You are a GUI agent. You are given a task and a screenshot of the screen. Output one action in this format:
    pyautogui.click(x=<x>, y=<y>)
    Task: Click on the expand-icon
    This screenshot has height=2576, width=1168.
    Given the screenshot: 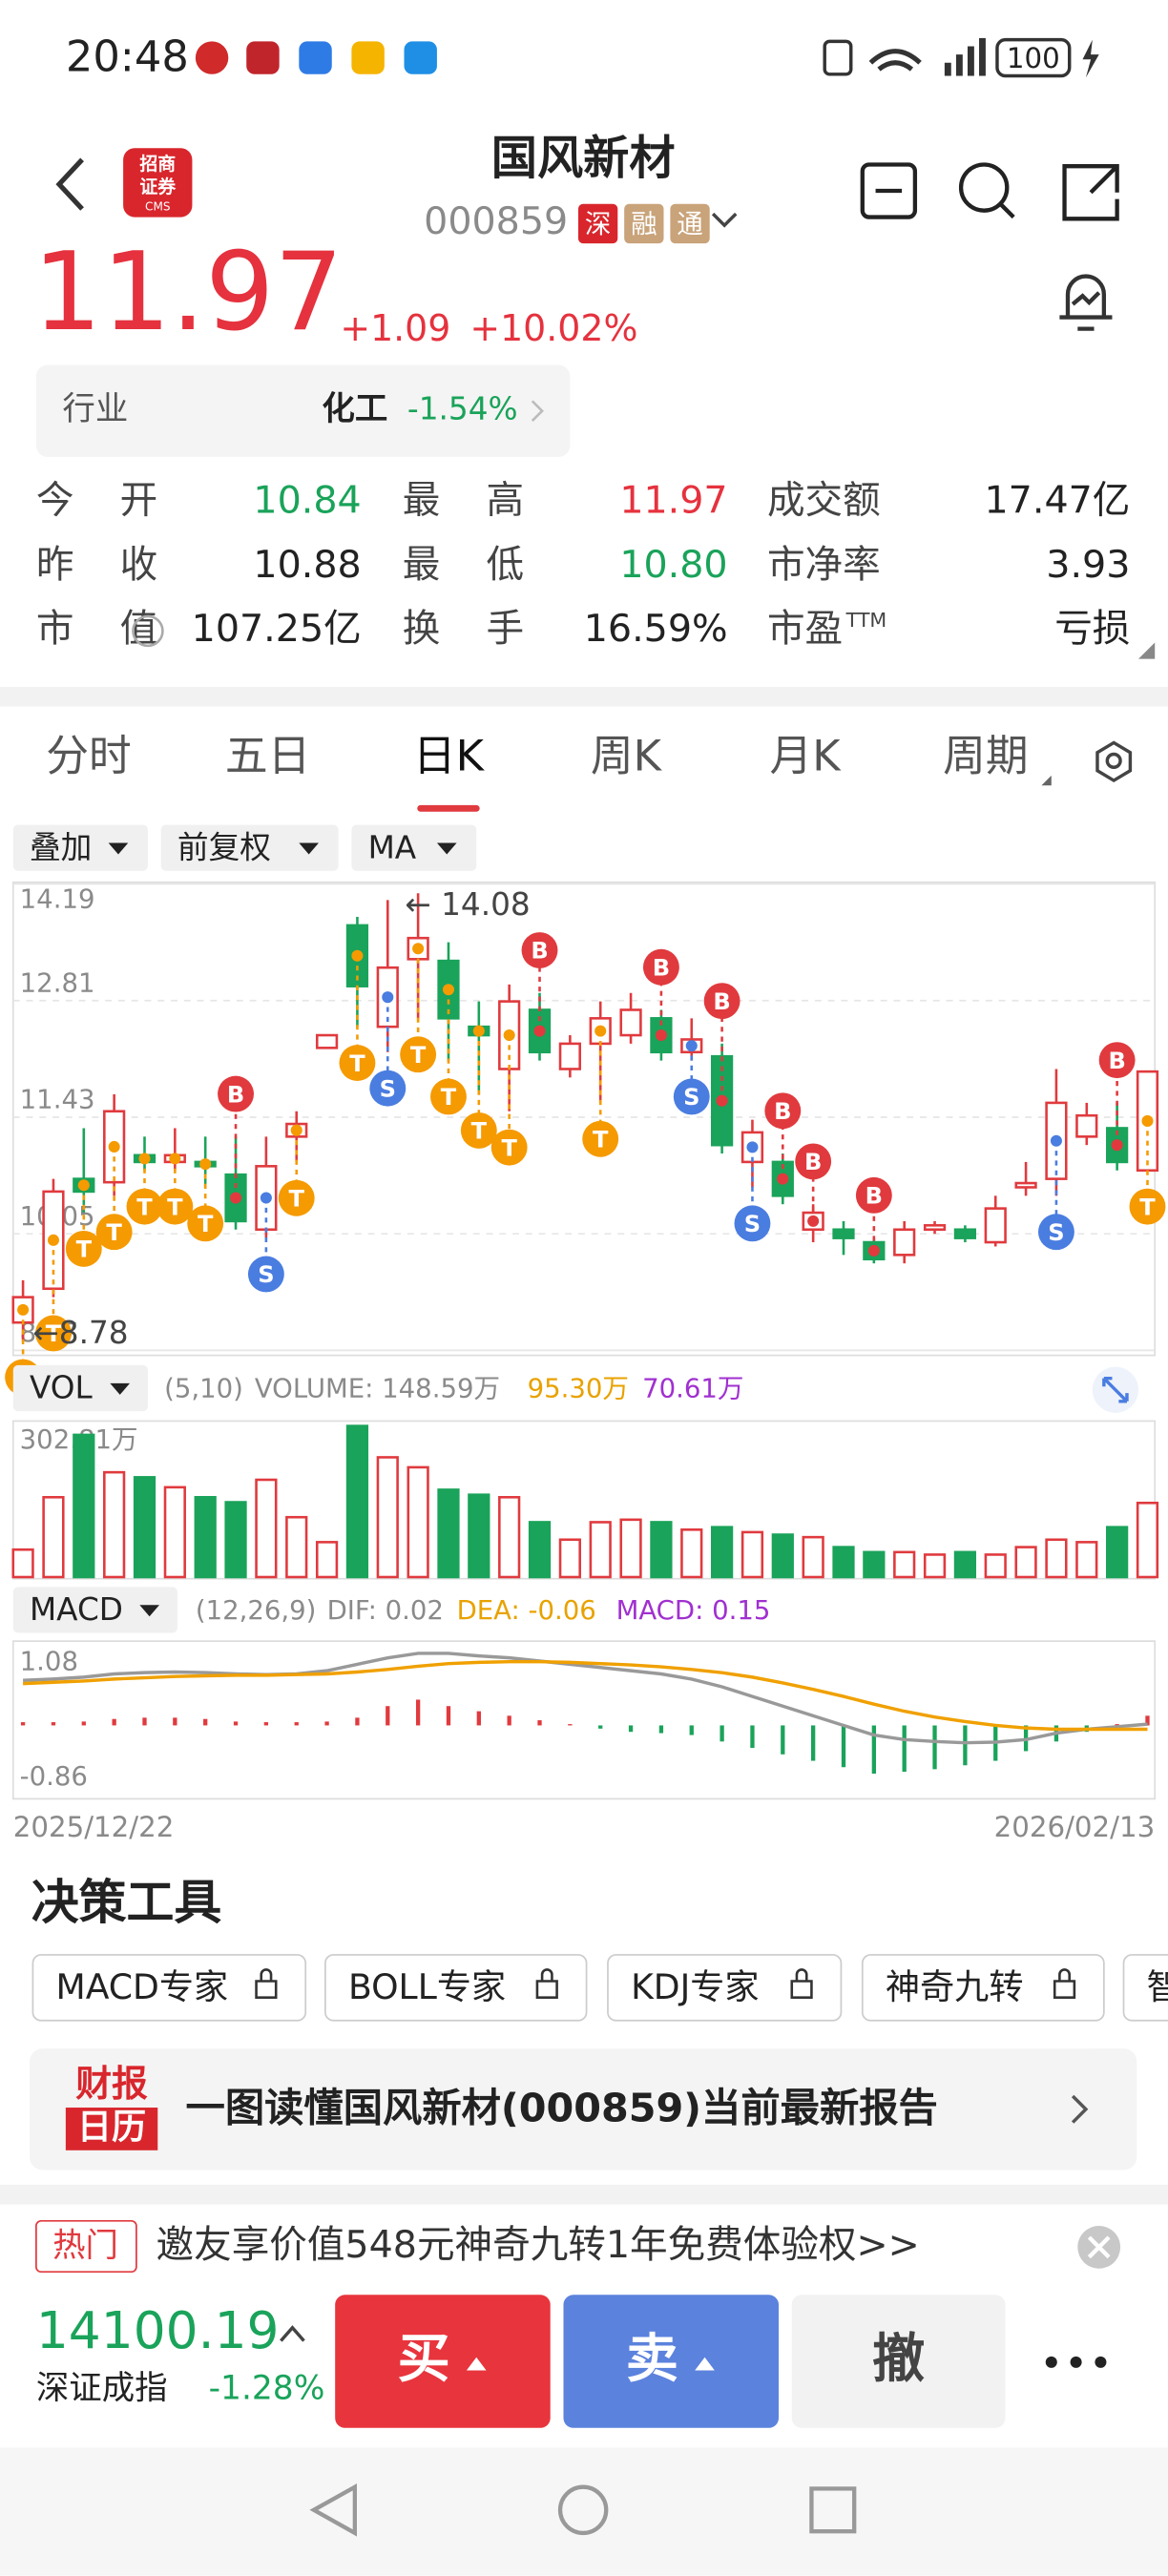 What is the action you would take?
    pyautogui.click(x=1115, y=1389)
    